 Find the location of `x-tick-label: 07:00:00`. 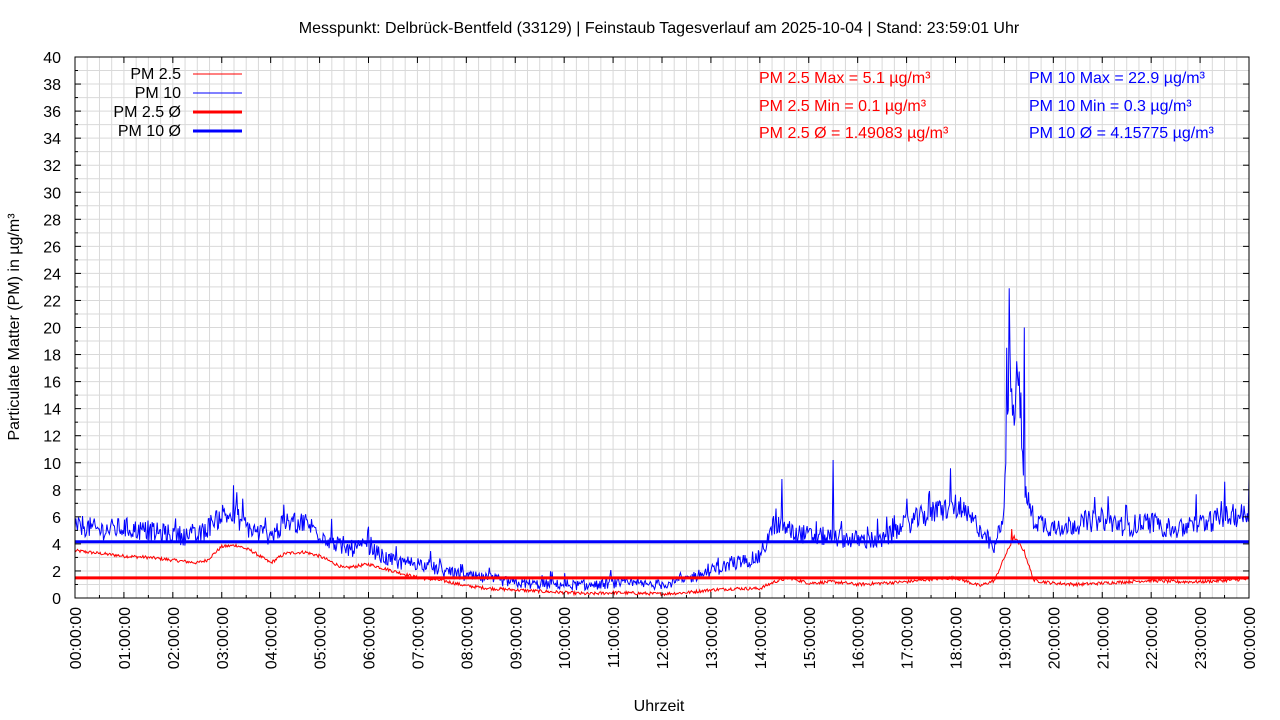

x-tick-label: 07:00:00 is located at coordinates (418, 638).